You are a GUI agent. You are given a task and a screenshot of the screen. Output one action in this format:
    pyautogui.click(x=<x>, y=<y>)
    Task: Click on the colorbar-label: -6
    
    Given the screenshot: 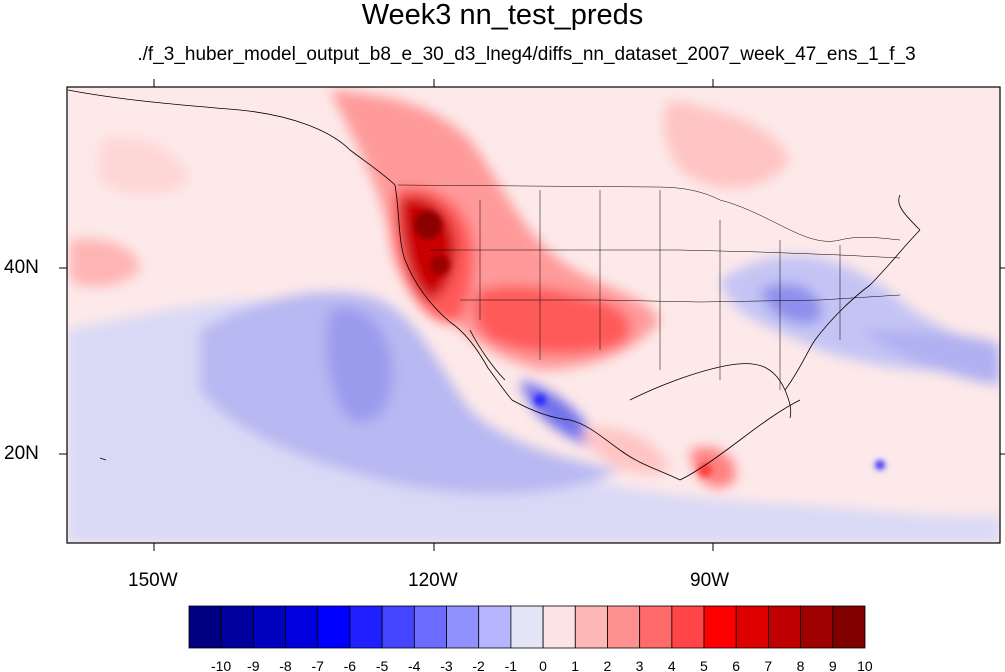 What is the action you would take?
    pyautogui.click(x=350, y=665)
    